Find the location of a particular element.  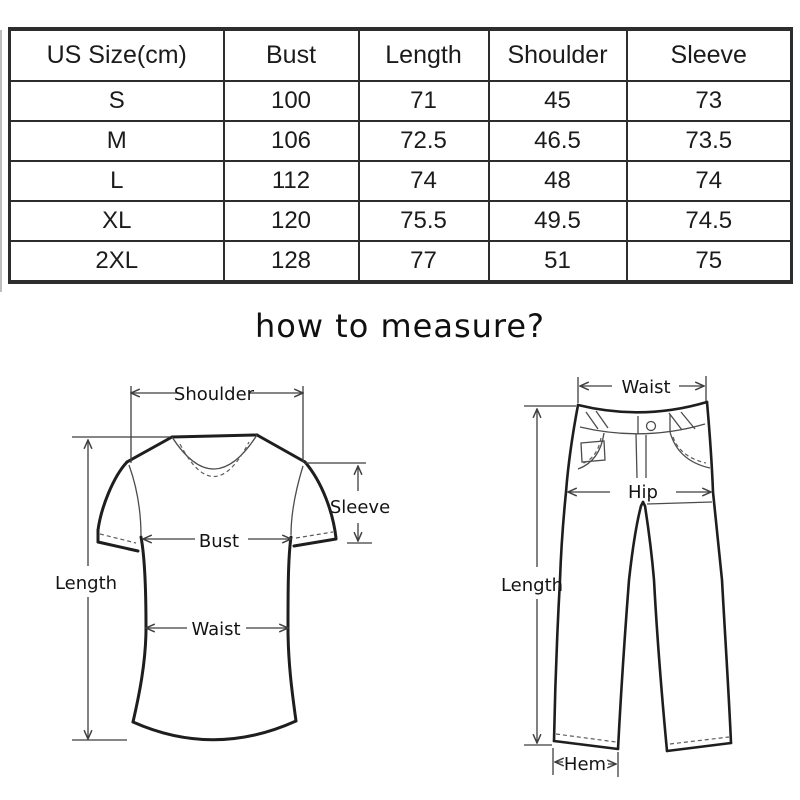

cell-sleeve: 73 is located at coordinates (709, 101).